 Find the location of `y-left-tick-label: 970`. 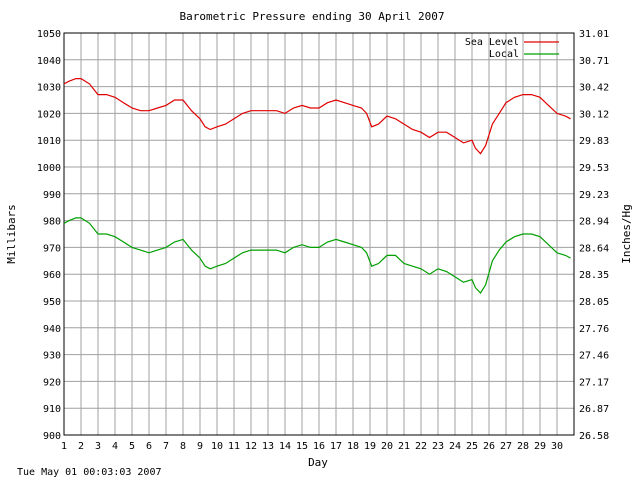

y-left-tick-label: 970 is located at coordinates (52, 248).